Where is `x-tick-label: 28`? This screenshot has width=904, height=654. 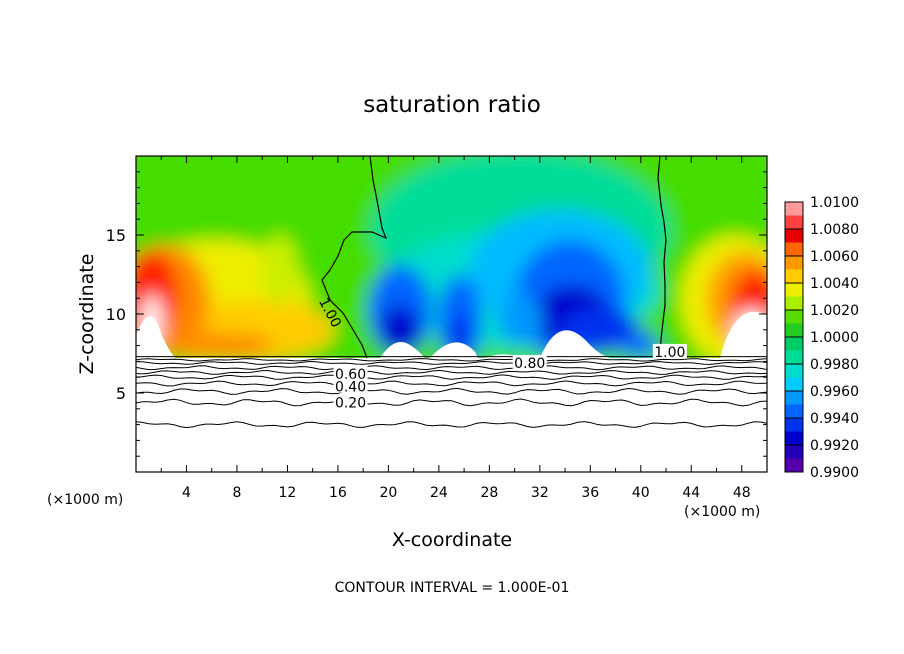
x-tick-label: 28 is located at coordinates (489, 493).